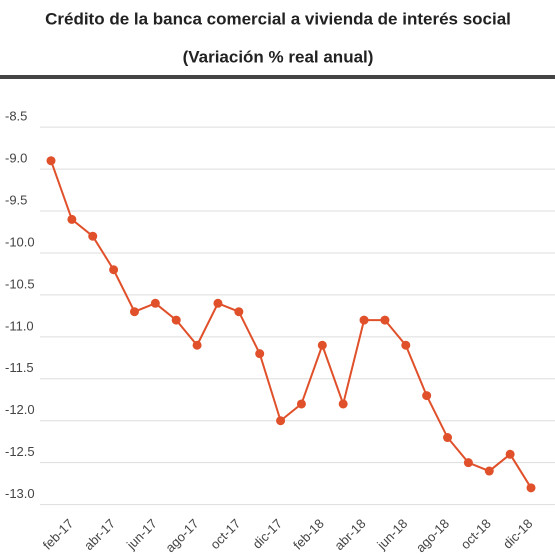 This screenshot has height=559, width=555. What do you see at coordinates (349, 534) in the screenshot?
I see `x-tick-label: abr-18` at bounding box center [349, 534].